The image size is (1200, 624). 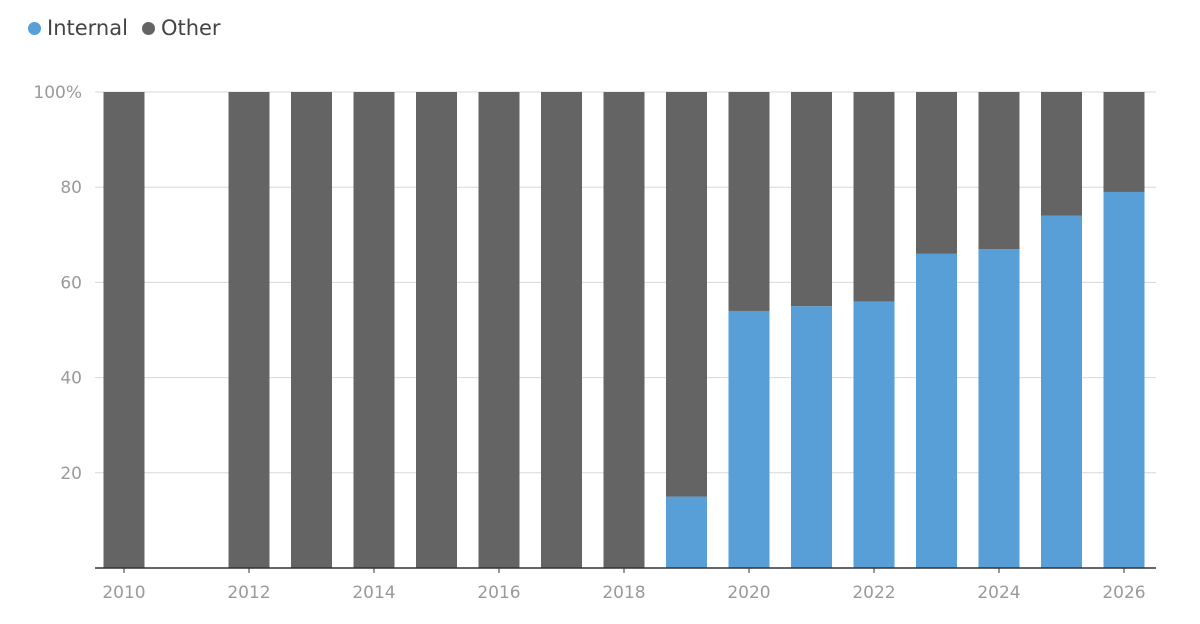 What do you see at coordinates (999, 171) in the screenshot?
I see `bar-other-2024` at bounding box center [999, 171].